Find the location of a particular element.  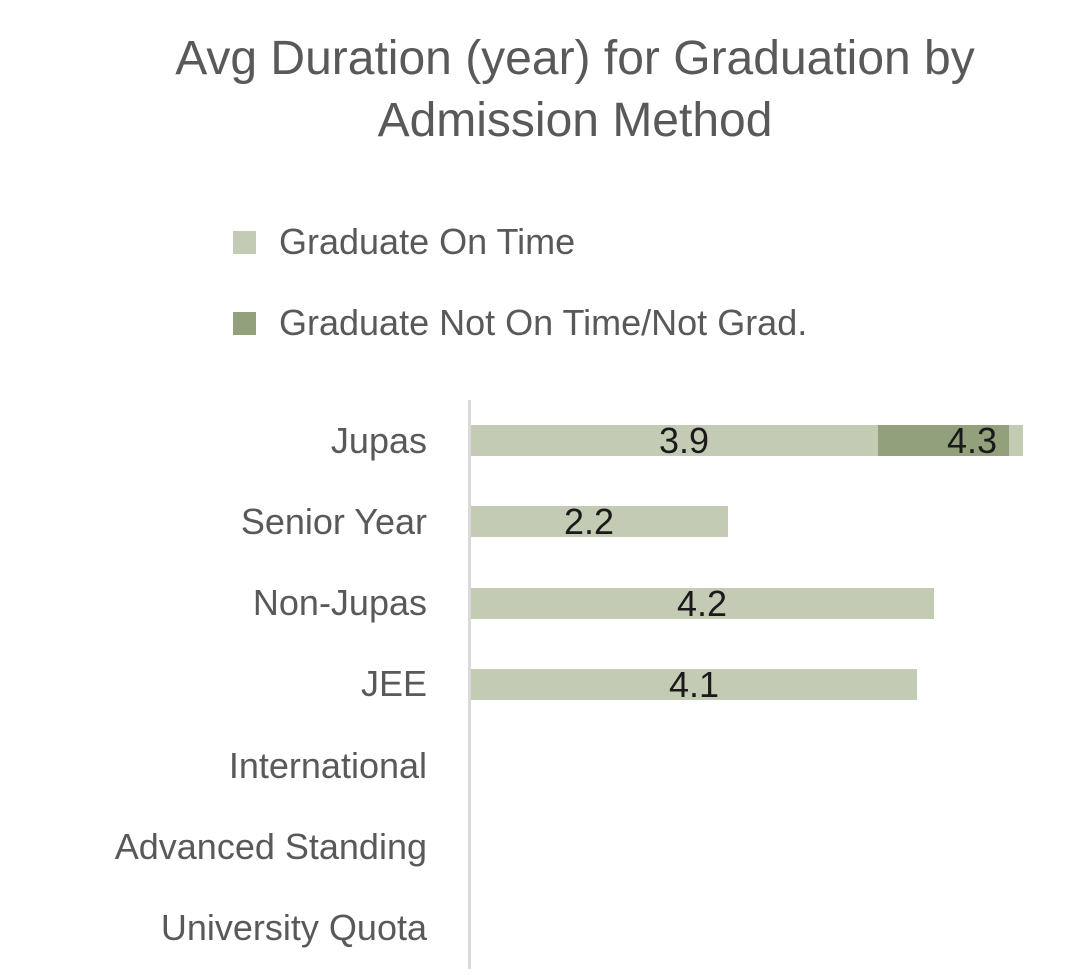

value-label: 4.1 is located at coordinates (694, 684).